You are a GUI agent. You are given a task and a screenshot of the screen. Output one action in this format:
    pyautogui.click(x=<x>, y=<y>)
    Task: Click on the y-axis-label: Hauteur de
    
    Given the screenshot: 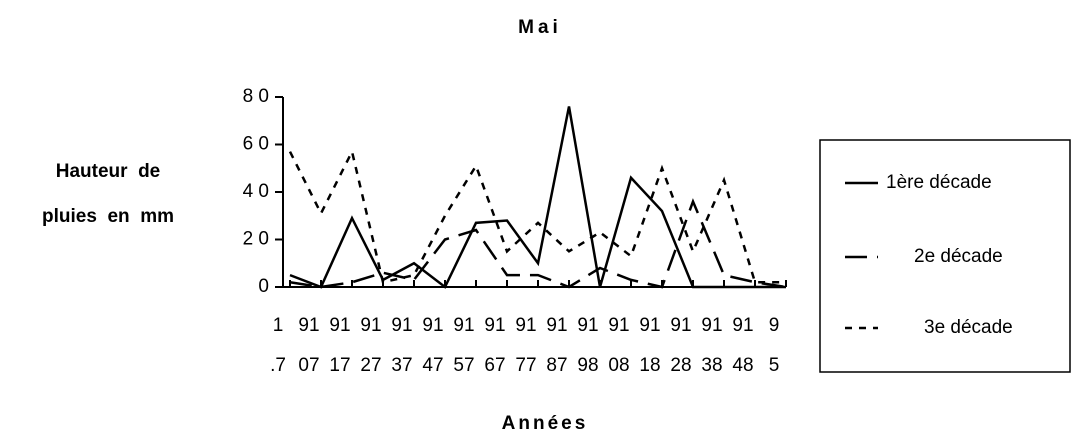 What is the action you would take?
    pyautogui.click(x=108, y=171)
    